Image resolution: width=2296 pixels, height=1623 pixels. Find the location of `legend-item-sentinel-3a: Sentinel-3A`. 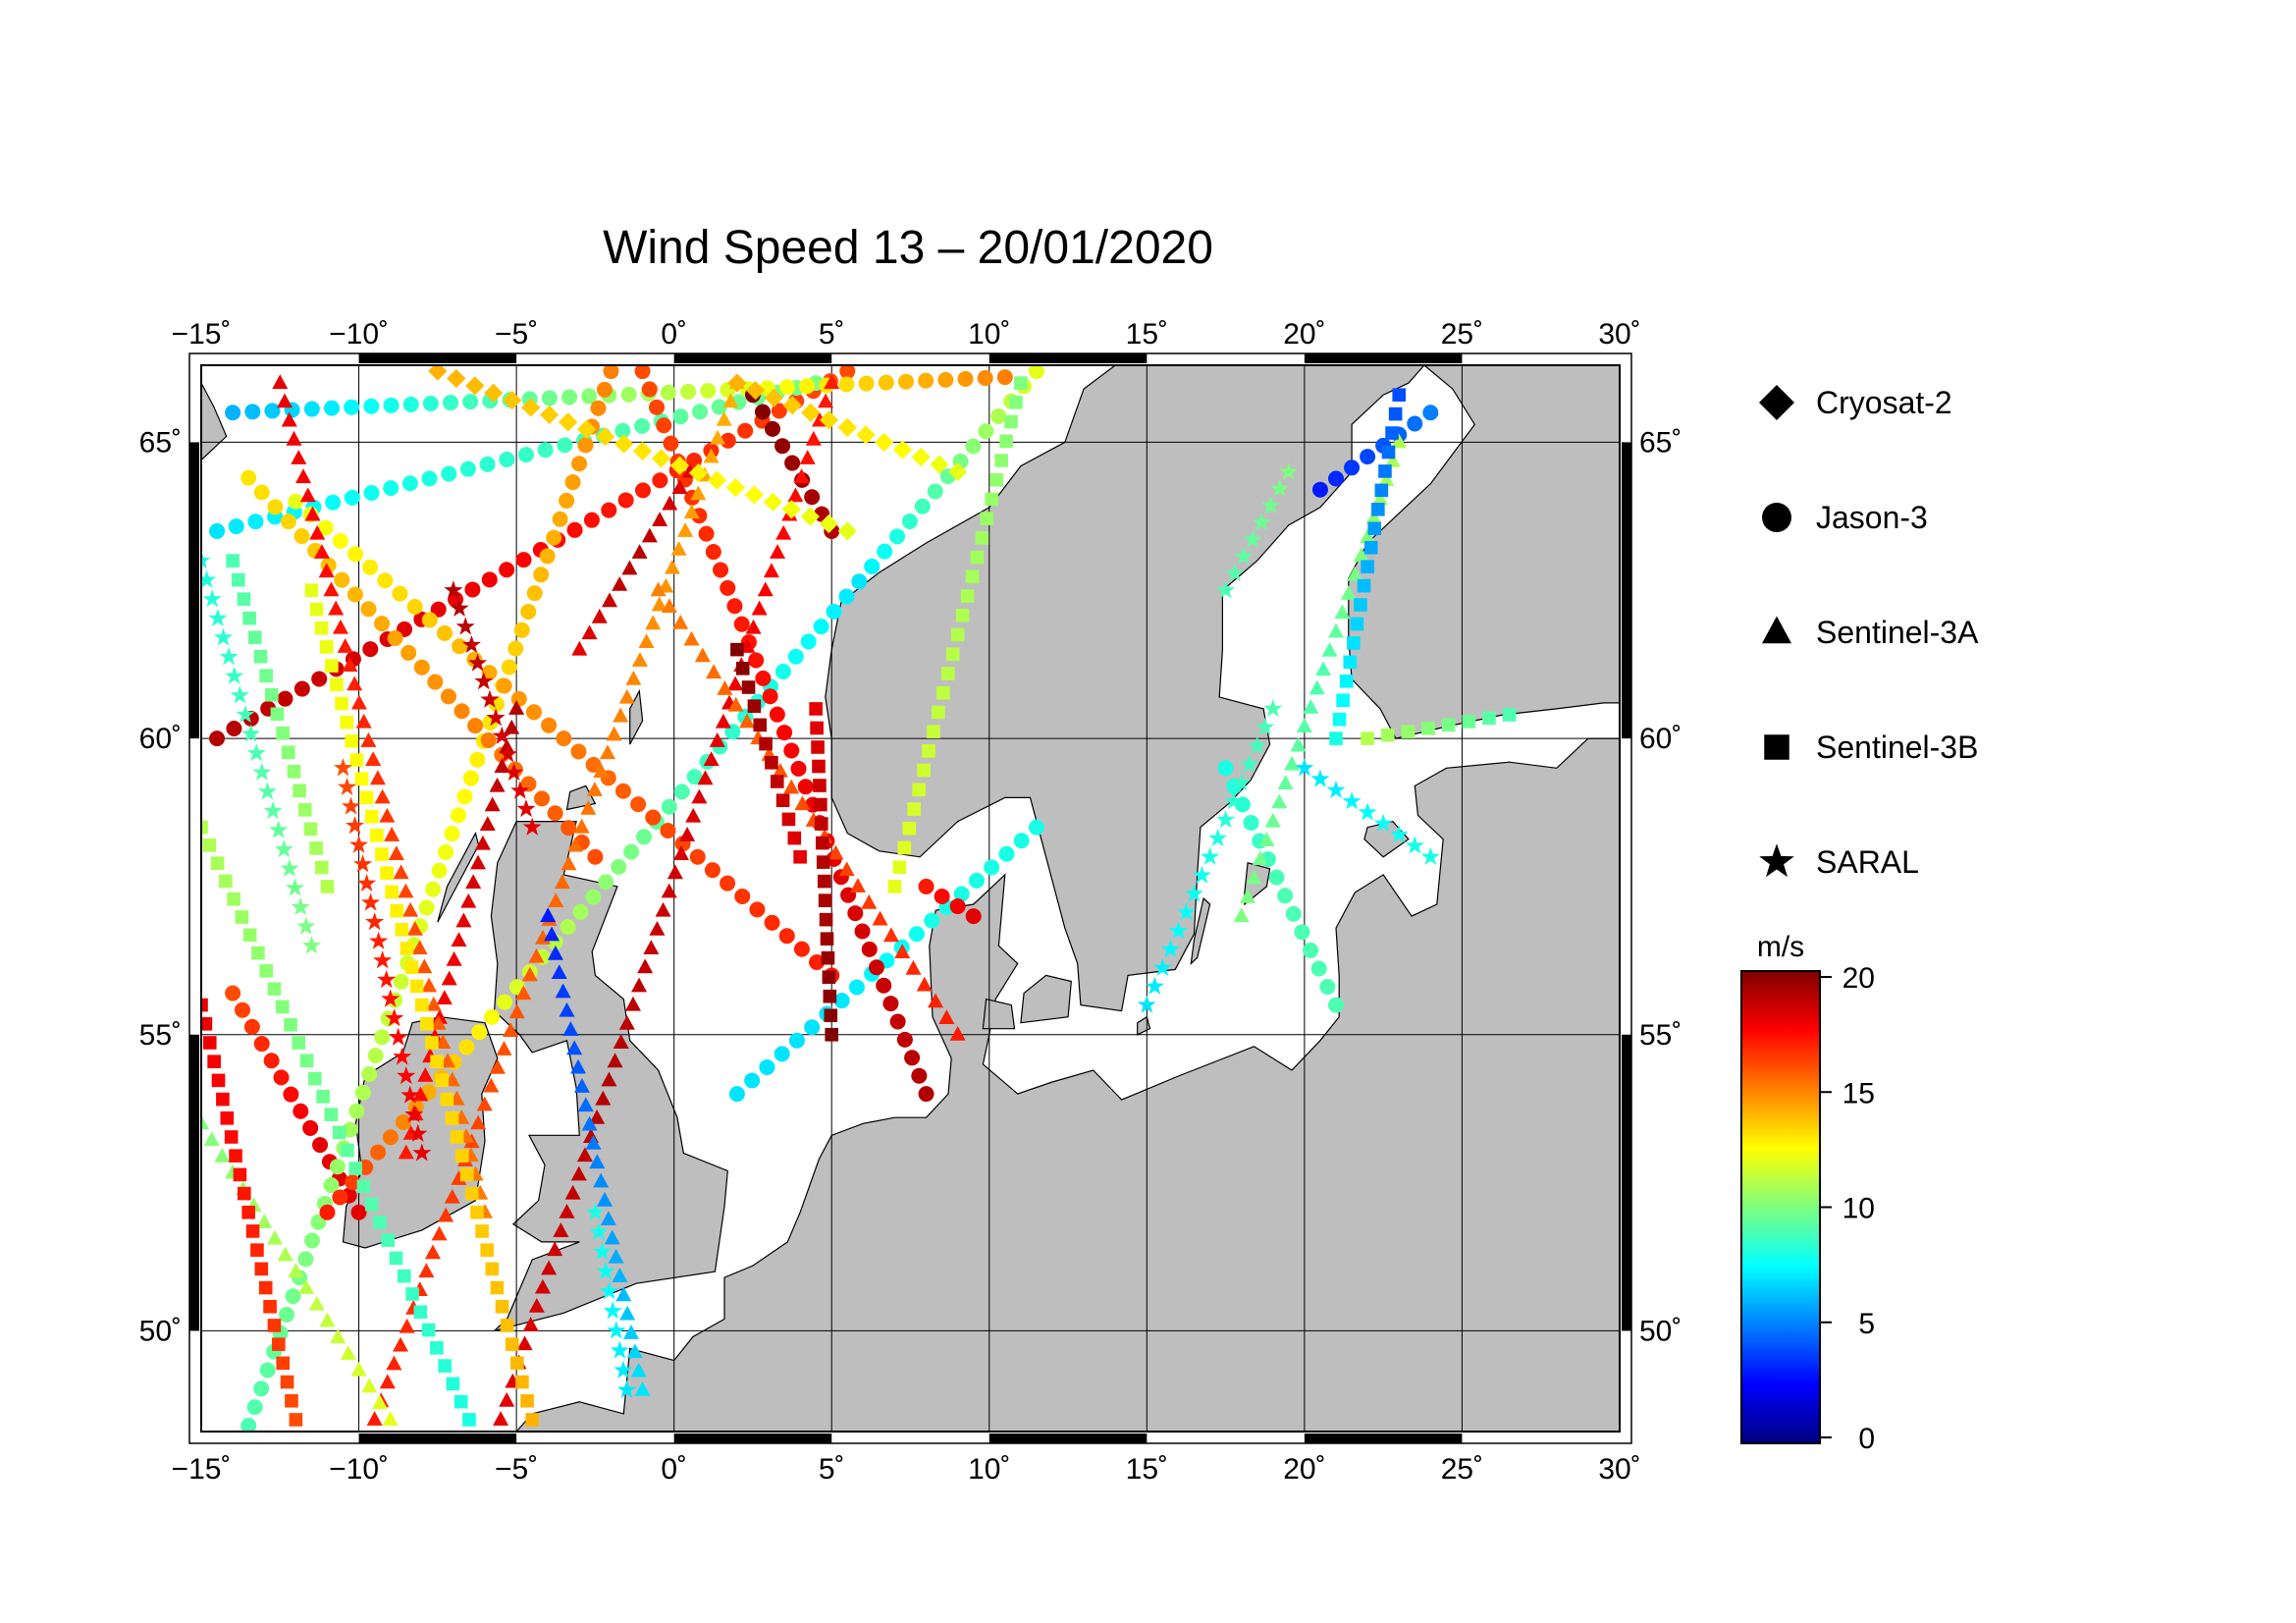

legend-item-sentinel-3a: Sentinel-3A is located at coordinates (1871, 632).